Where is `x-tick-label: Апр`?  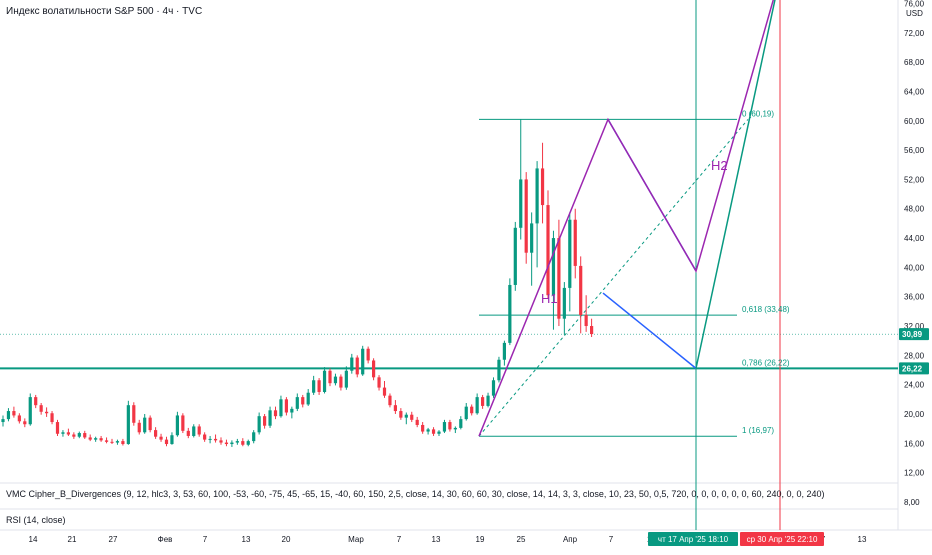 x-tick-label: Апр is located at coordinates (570, 539).